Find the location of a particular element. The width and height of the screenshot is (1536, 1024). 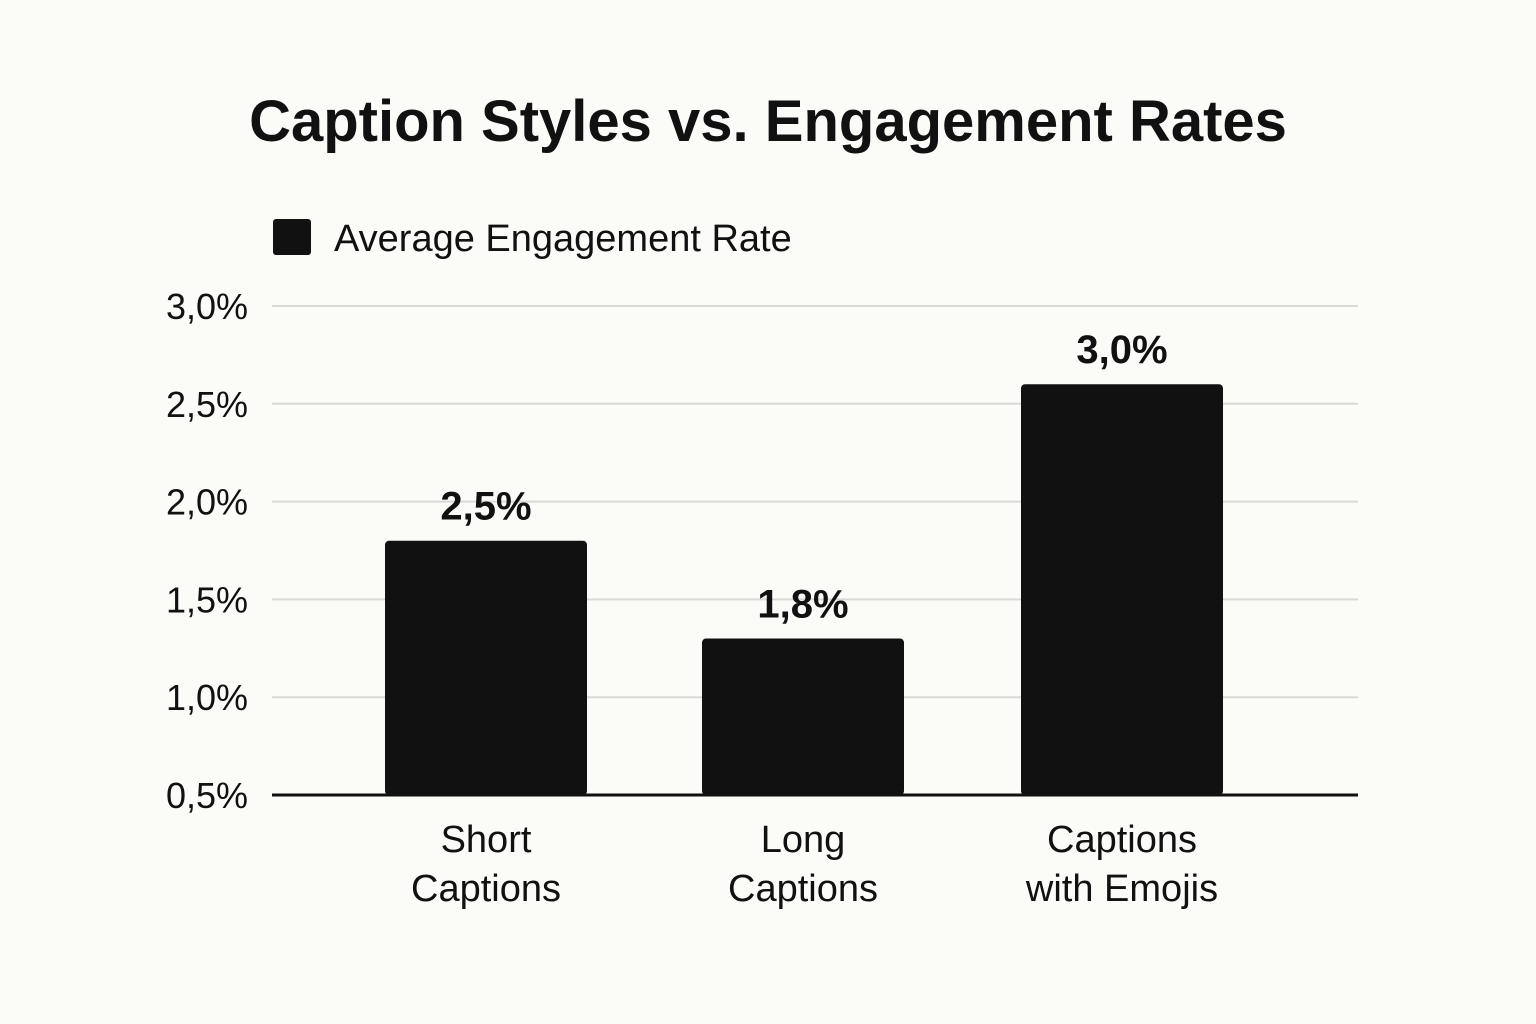

y-tick-label: 3,0% is located at coordinates (207, 306).